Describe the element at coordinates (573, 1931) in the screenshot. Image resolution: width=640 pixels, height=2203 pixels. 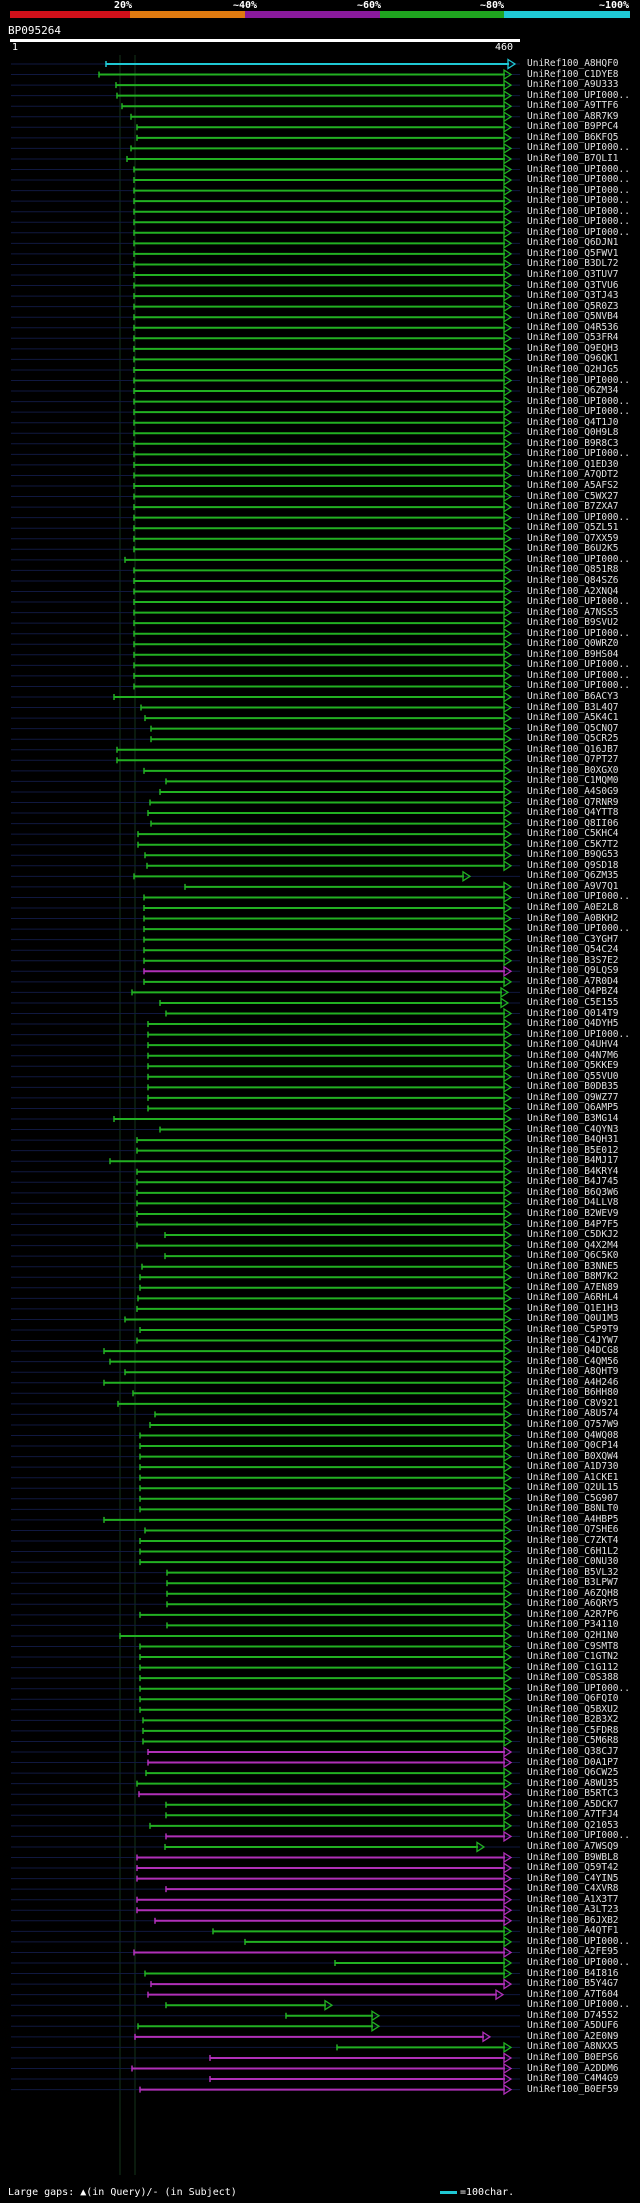
I see `hit-label: UniRef100_A4QTF1` at that location.